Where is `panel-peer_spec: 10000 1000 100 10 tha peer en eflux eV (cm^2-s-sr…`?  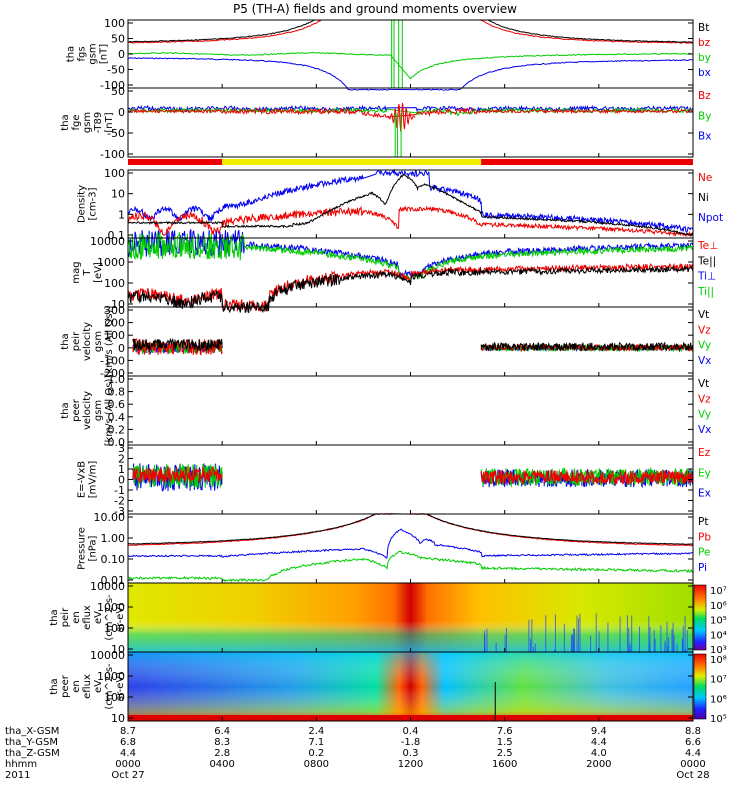 panel-peer_spec: 10000 1000 100 10 tha peer en eflux eV (cm^2-s-sr… is located at coordinates (388, 687).